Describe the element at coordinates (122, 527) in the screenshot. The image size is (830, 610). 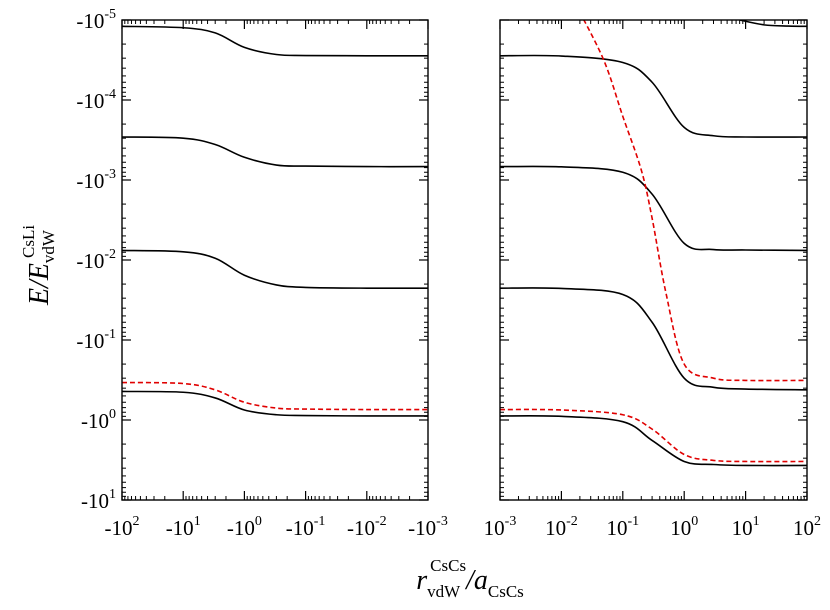
I see `x-tick-label: -102` at that location.